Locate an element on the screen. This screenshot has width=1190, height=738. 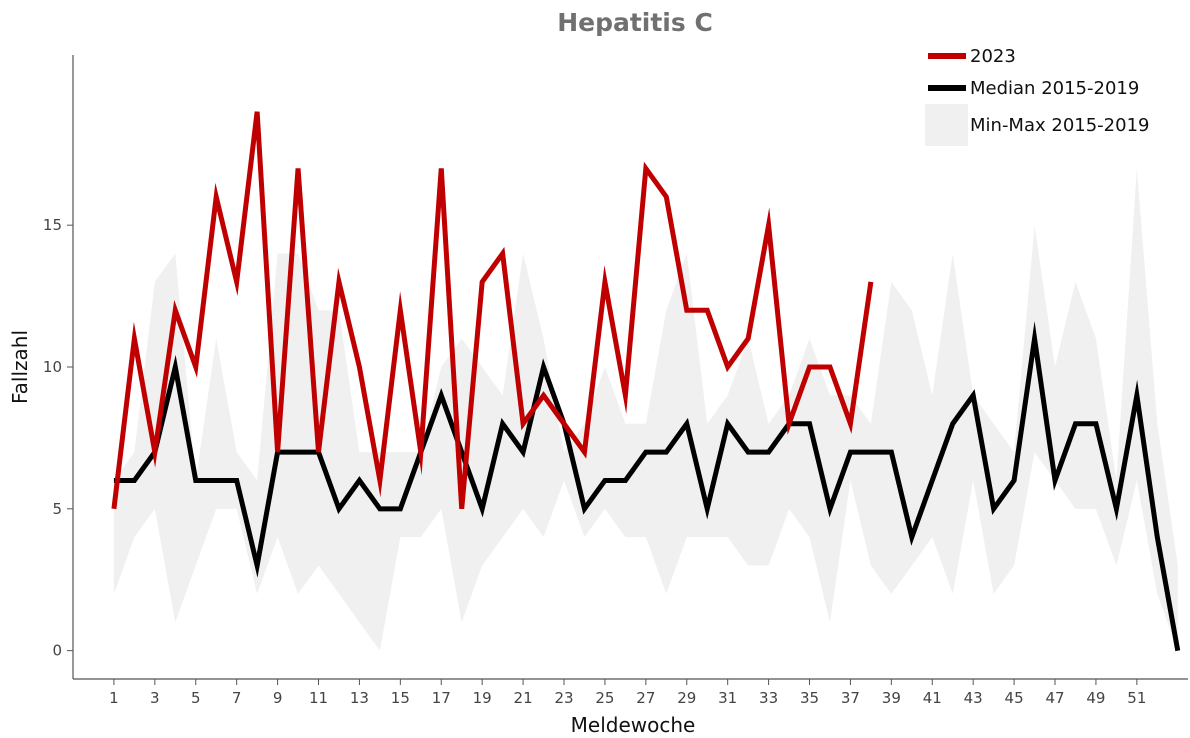
y-tick-label: 10 is located at coordinates (52, 367).